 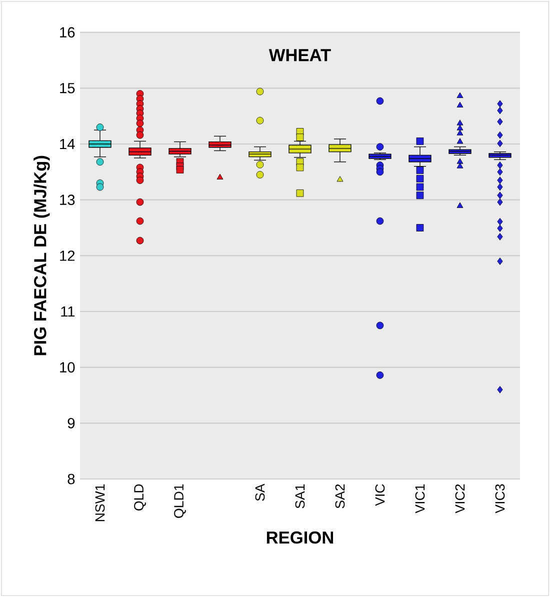 I want to click on x-tick-label: SA1, so click(x=300, y=496).